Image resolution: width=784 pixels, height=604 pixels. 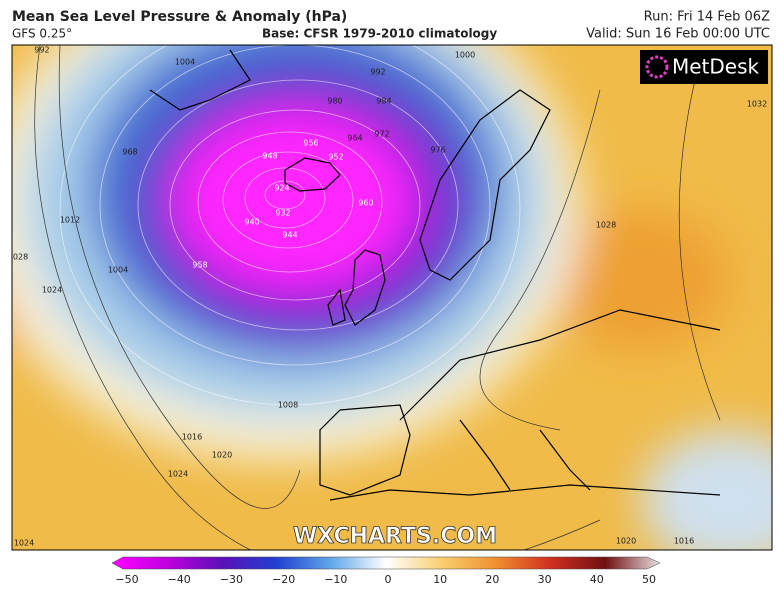 What do you see at coordinates (335, 157) in the screenshot?
I see `isobar-label: 952` at bounding box center [335, 157].